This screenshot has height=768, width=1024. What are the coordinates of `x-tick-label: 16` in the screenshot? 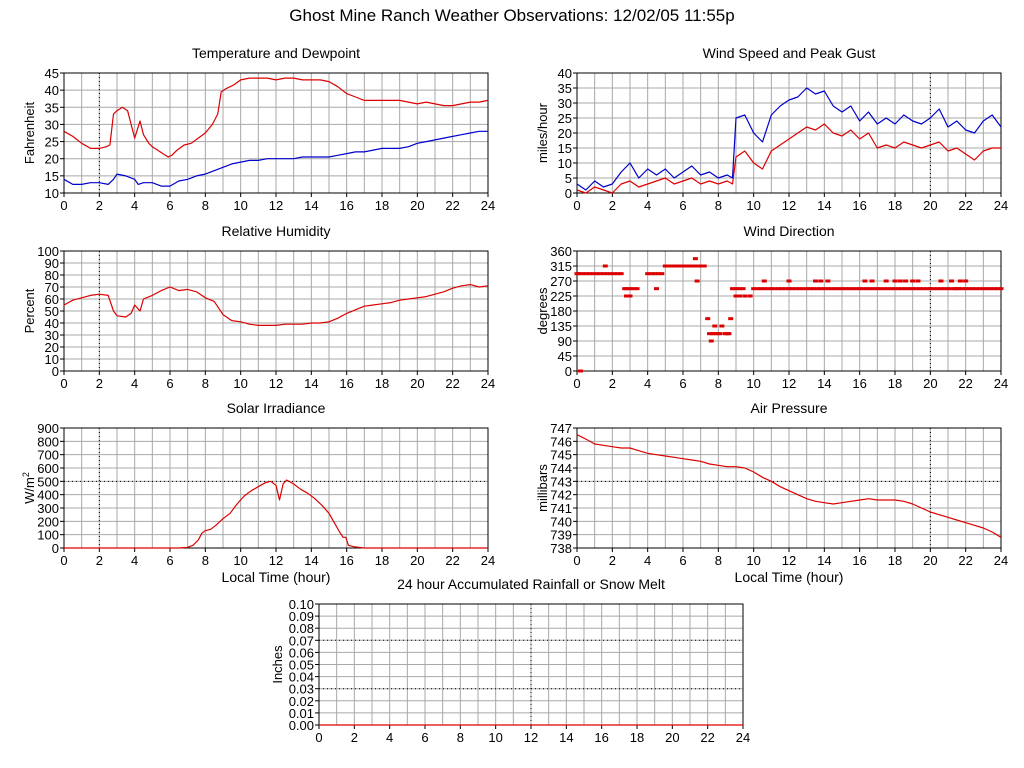 It's located at (346, 205).